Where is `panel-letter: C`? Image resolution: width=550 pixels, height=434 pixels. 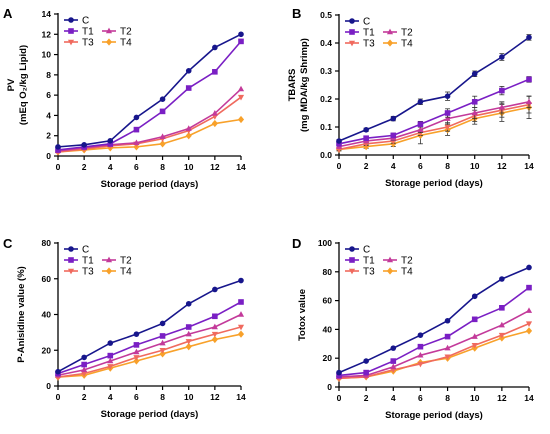 panel-letter: C is located at coordinates (8, 243).